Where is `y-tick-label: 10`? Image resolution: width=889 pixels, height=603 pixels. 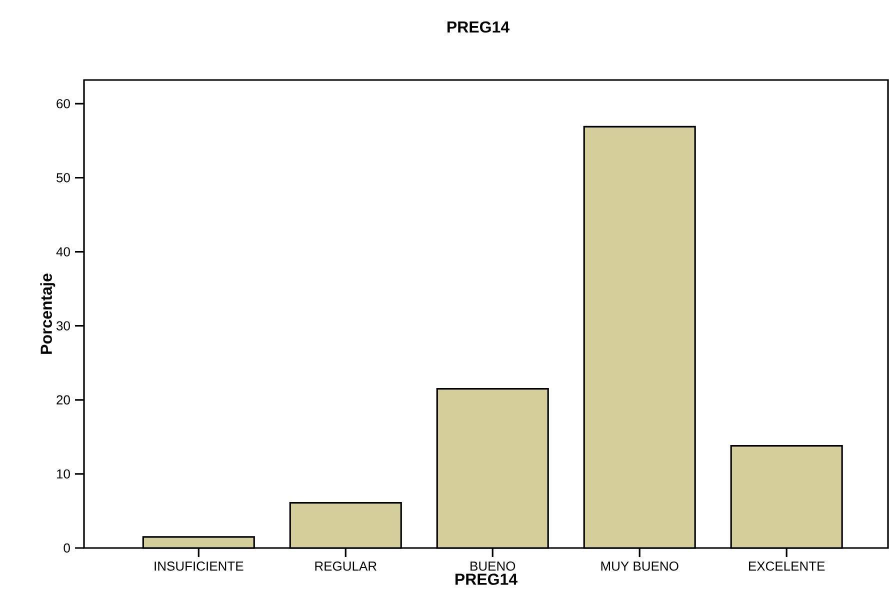
y-tick-label: 10 is located at coordinates (63, 474).